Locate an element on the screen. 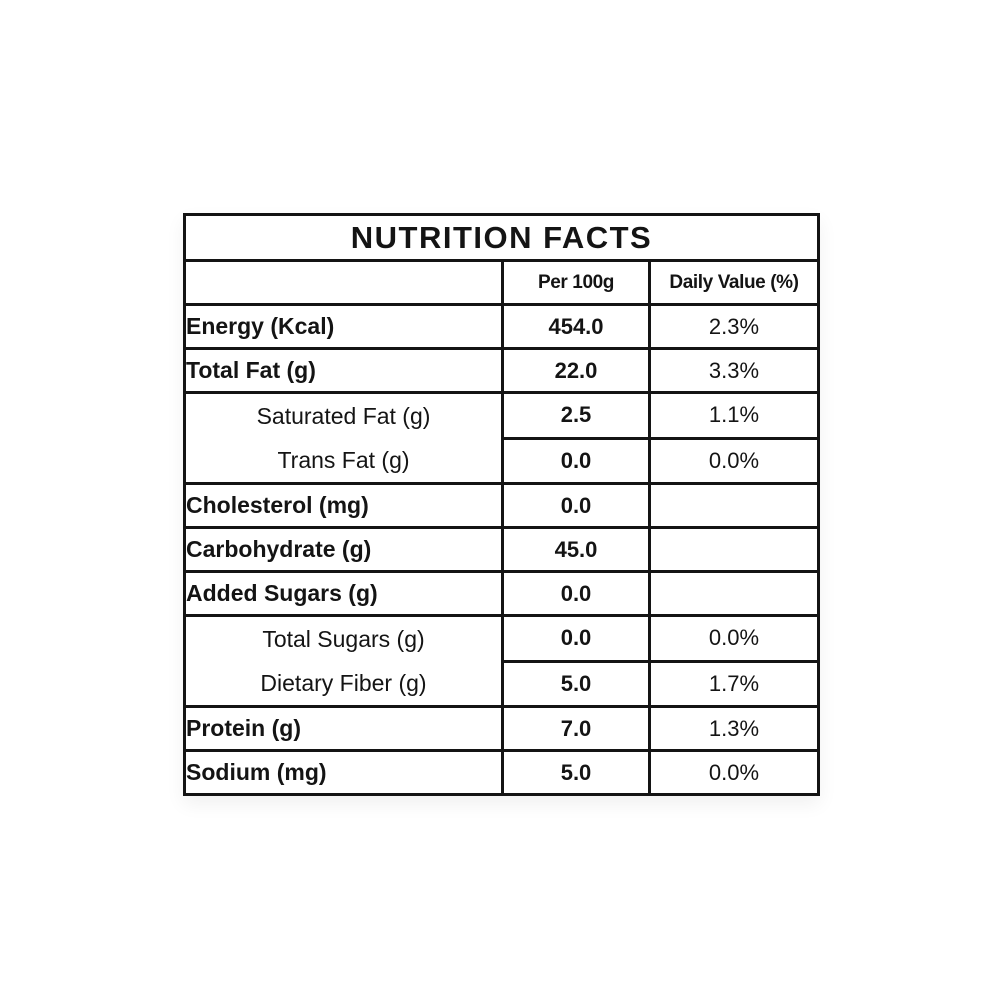 The width and height of the screenshot is (1000, 1000). per-100g-value: 45.0 is located at coordinates (576, 549).